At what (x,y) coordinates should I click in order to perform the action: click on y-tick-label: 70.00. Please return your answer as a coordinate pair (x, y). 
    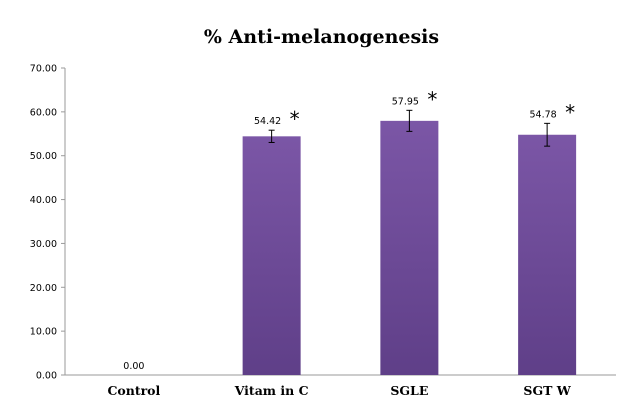
    Looking at the image, I should click on (43, 69).